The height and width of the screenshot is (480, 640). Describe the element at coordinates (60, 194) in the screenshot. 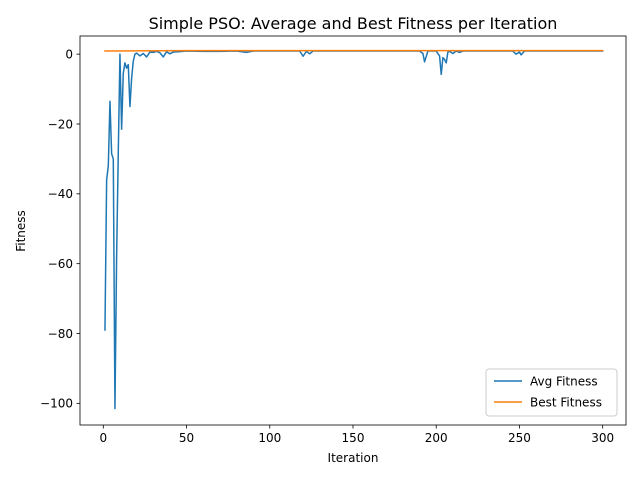

I see `y-tick-label: −40` at that location.